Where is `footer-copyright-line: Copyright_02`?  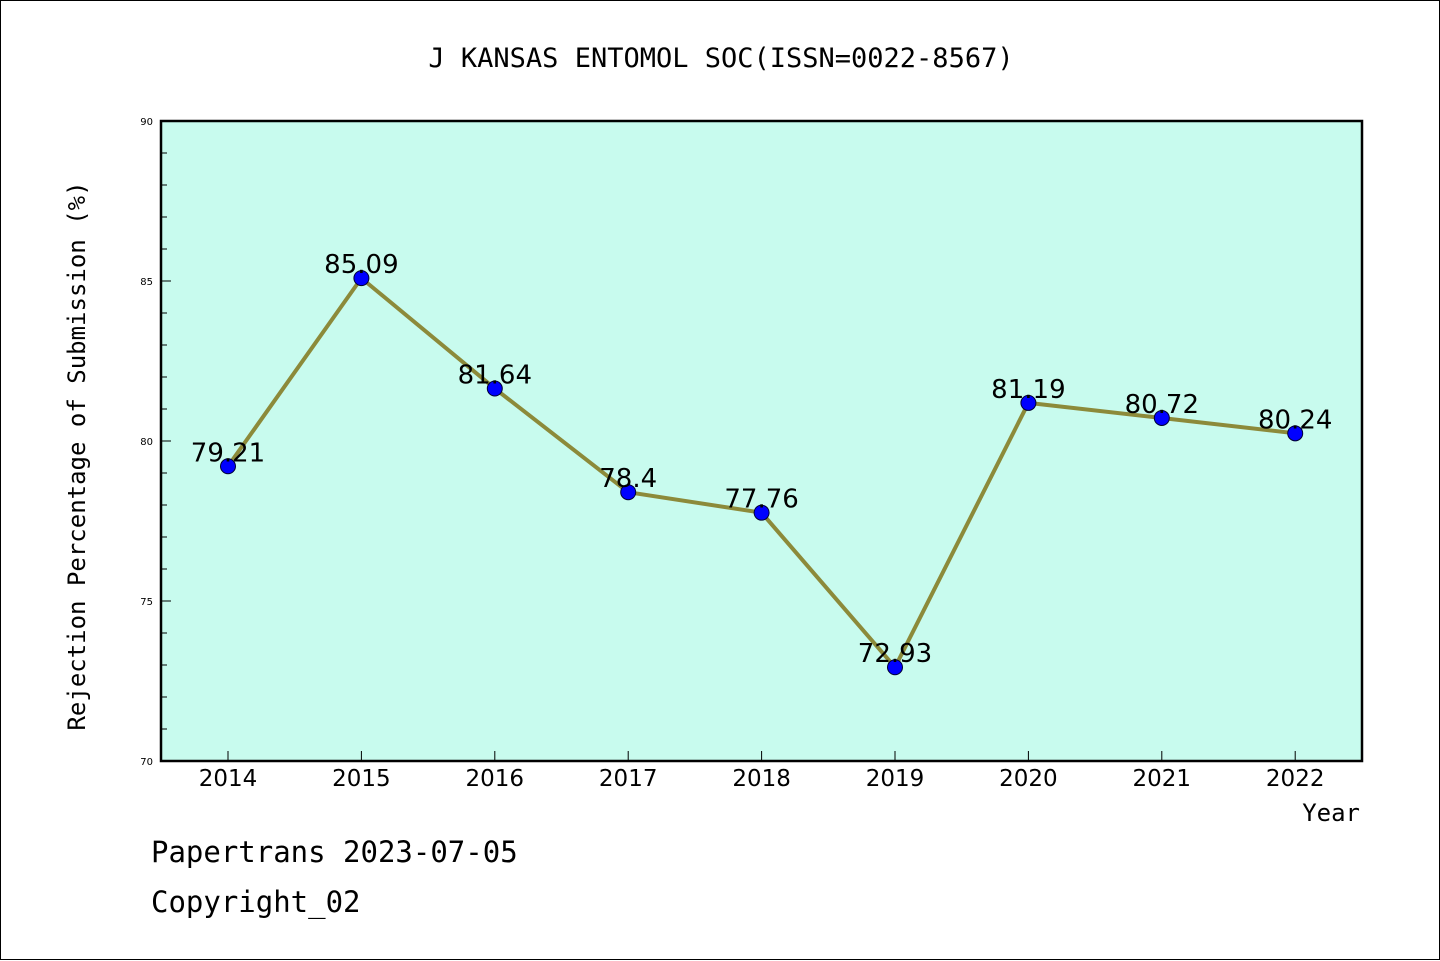
footer-copyright-line: Copyright_02 is located at coordinates (256, 902).